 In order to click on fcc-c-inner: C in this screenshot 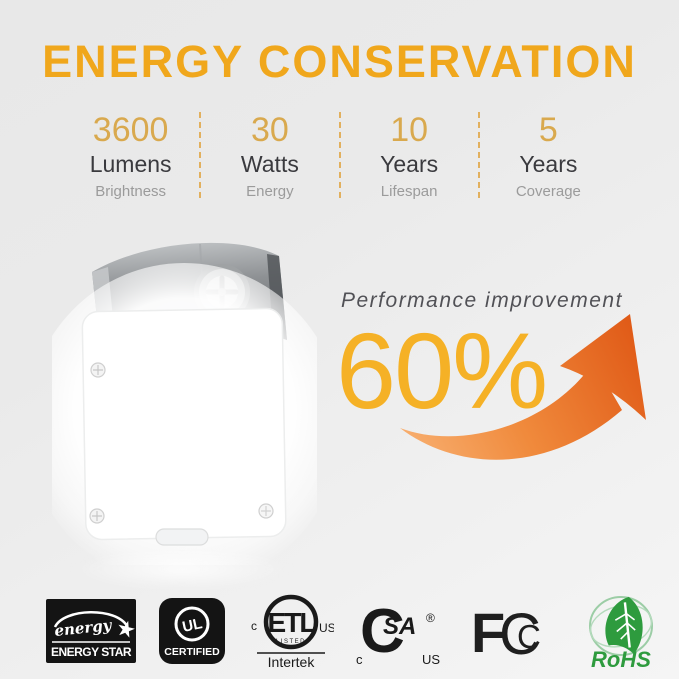, I will do `click(529, 636)`.